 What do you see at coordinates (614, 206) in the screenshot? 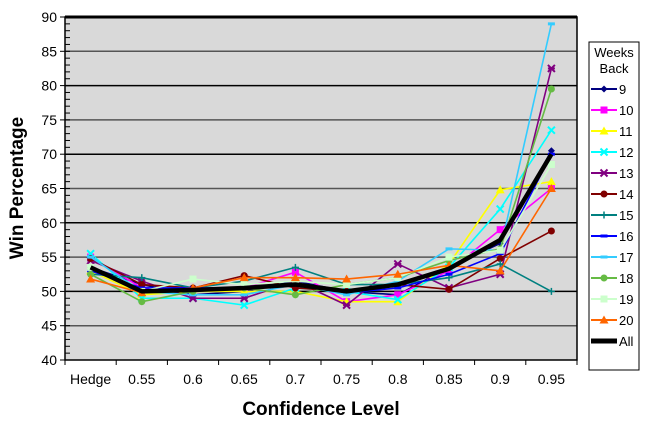
I see `legend-box` at bounding box center [614, 206].